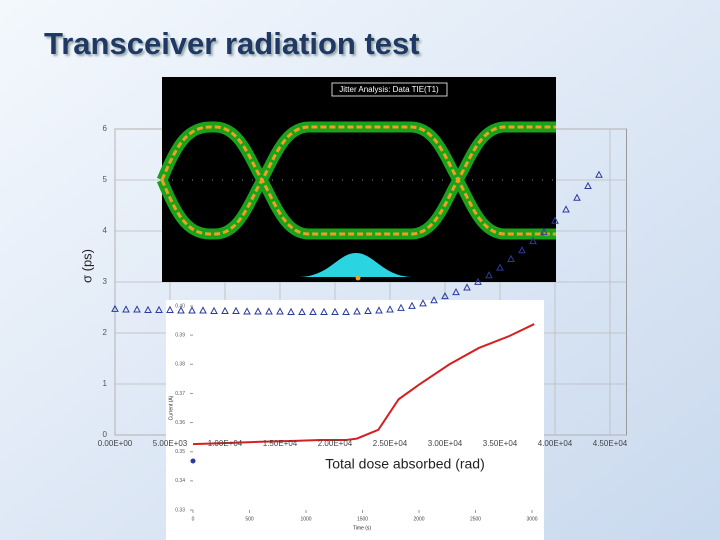 The image size is (720, 540). I want to click on y-tick-label: 0.34, so click(180, 481).